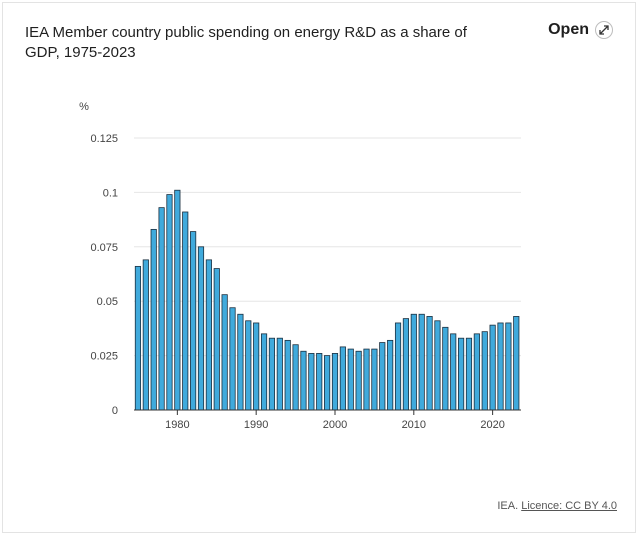 This screenshot has width=640, height=537. Describe the element at coordinates (115, 411) in the screenshot. I see `y-tick-label: 0` at that location.